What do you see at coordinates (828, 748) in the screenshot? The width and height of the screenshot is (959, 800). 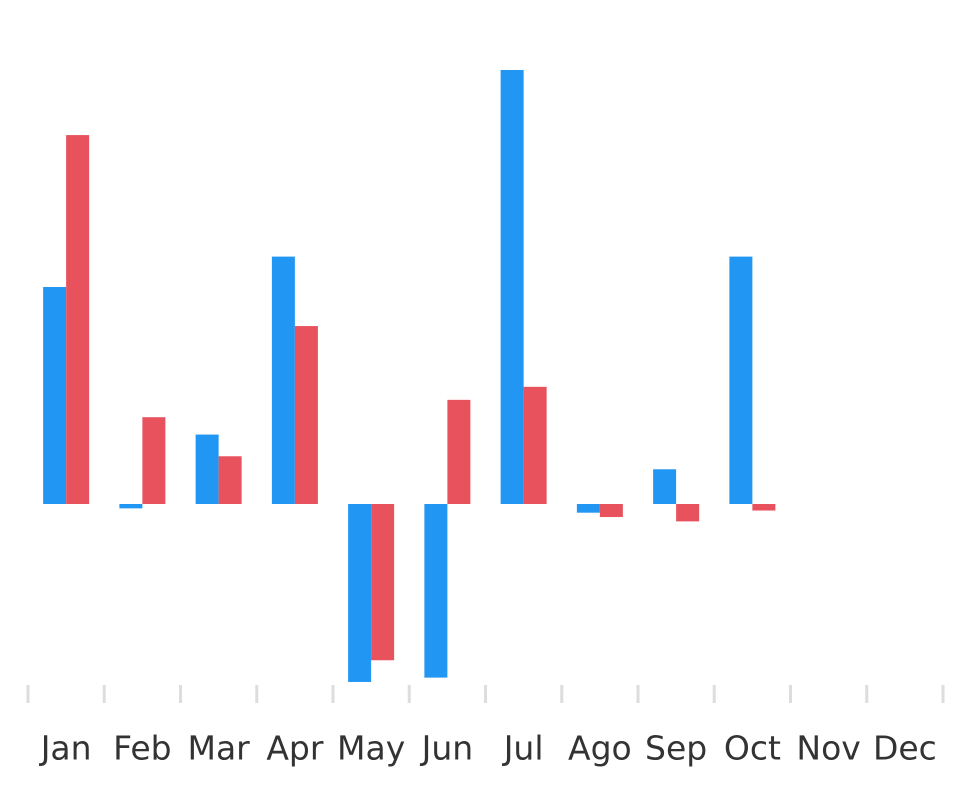 I see `x-tick-label: Nov` at bounding box center [828, 748].